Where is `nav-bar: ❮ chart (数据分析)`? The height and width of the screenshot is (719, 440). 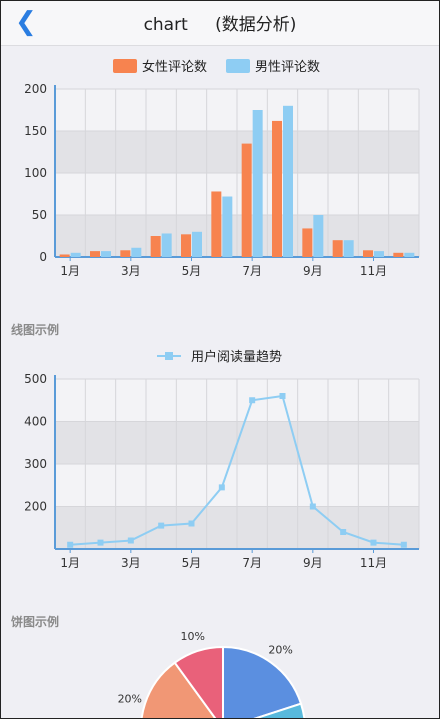 nav-bar: ❮ chart (数据分析) is located at coordinates (220, 23).